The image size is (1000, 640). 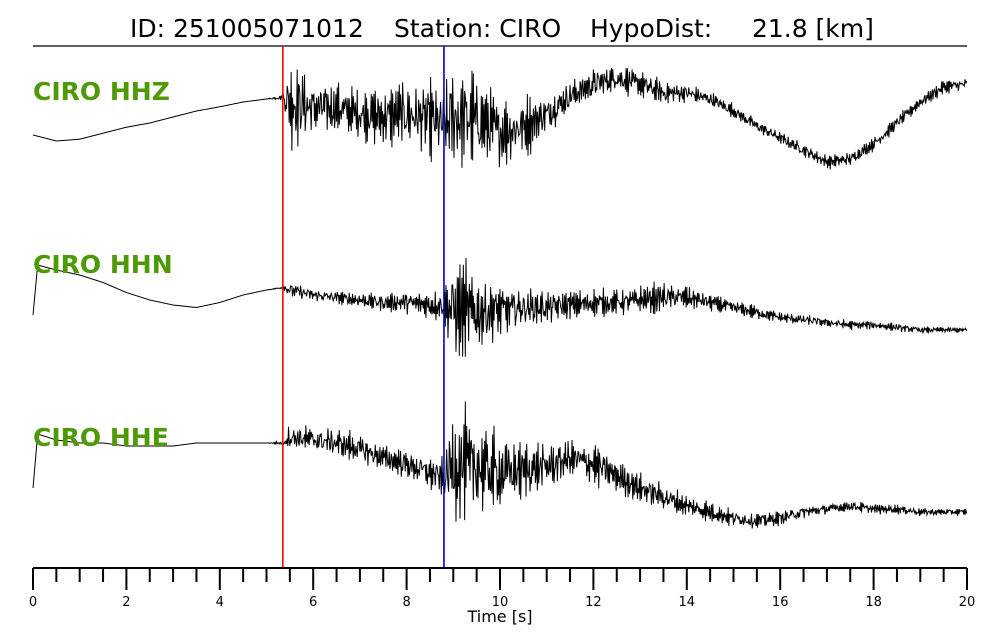 What do you see at coordinates (500, 307) in the screenshot?
I see `trace-ciro-hhn` at bounding box center [500, 307].